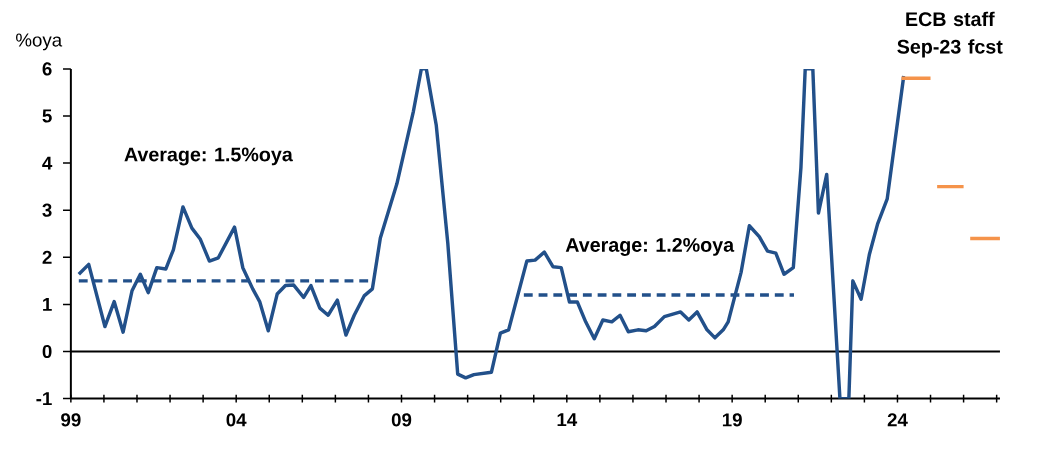 This screenshot has width=1040, height=451. I want to click on y-tick-label: 0, so click(47, 351).